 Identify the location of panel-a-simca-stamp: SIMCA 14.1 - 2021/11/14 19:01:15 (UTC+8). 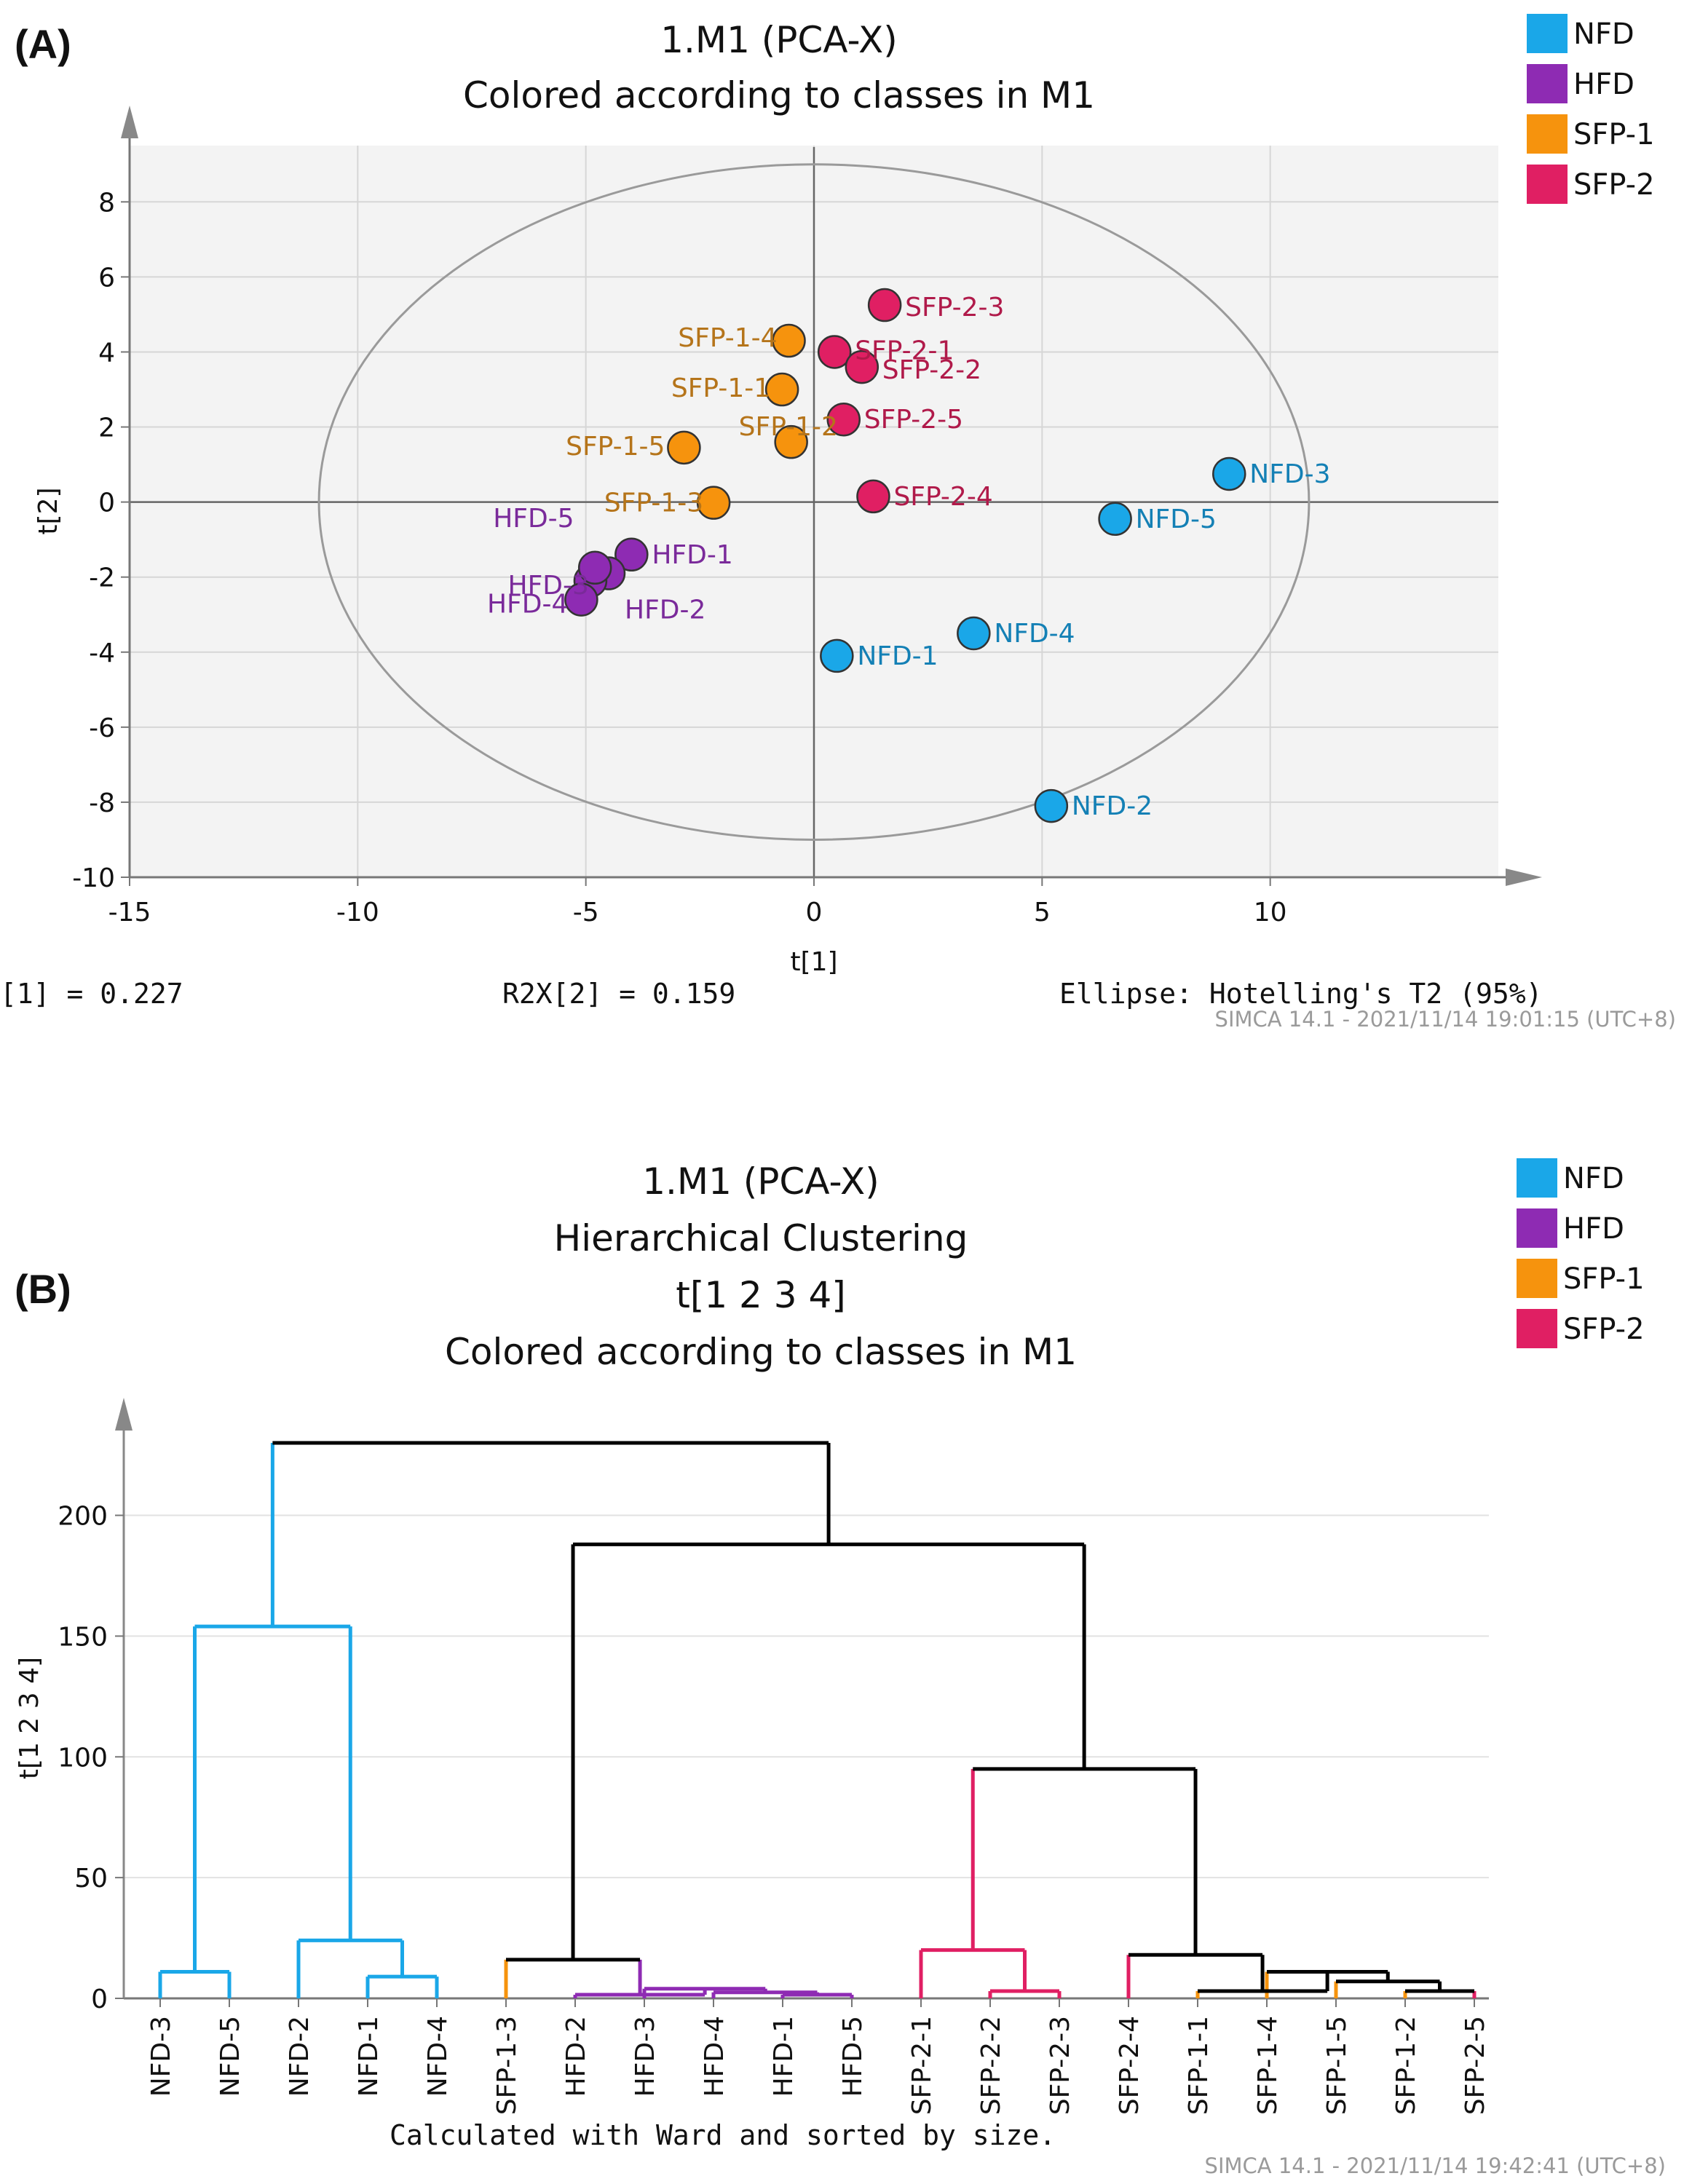
(1445, 1019).